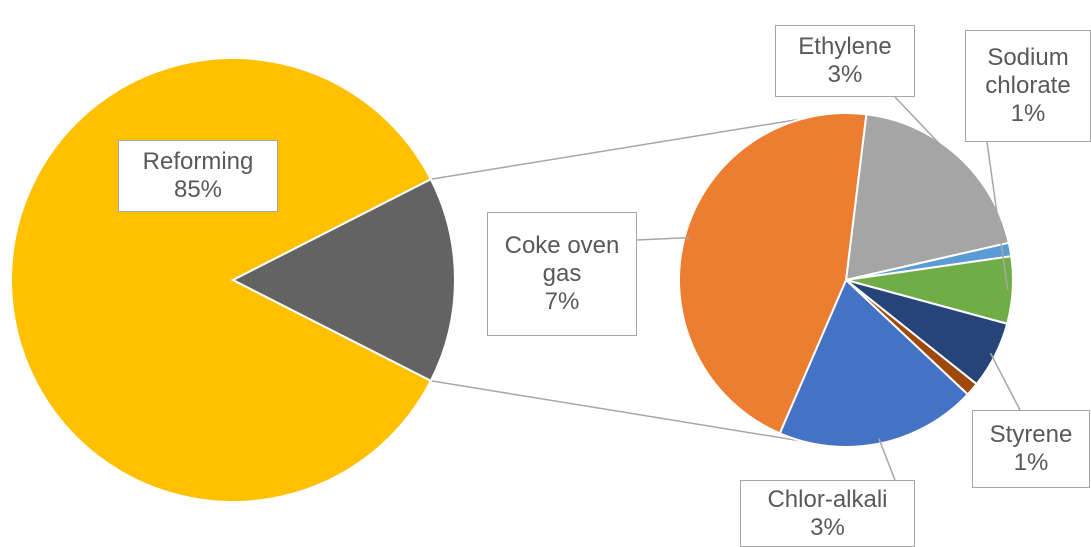  I want to click on data-label: Styrene 1%, so click(1031, 449).